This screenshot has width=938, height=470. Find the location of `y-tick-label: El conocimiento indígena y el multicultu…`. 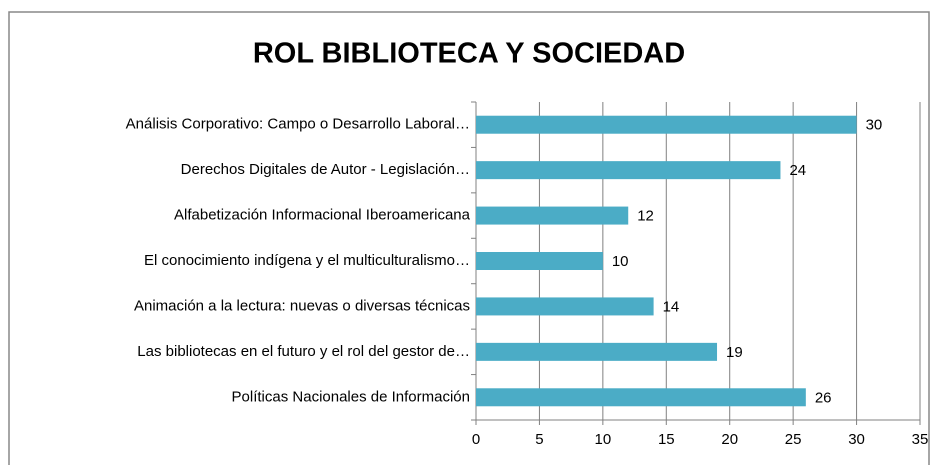

y-tick-label: El conocimiento indígena y el multicultu… is located at coordinates (307, 260).